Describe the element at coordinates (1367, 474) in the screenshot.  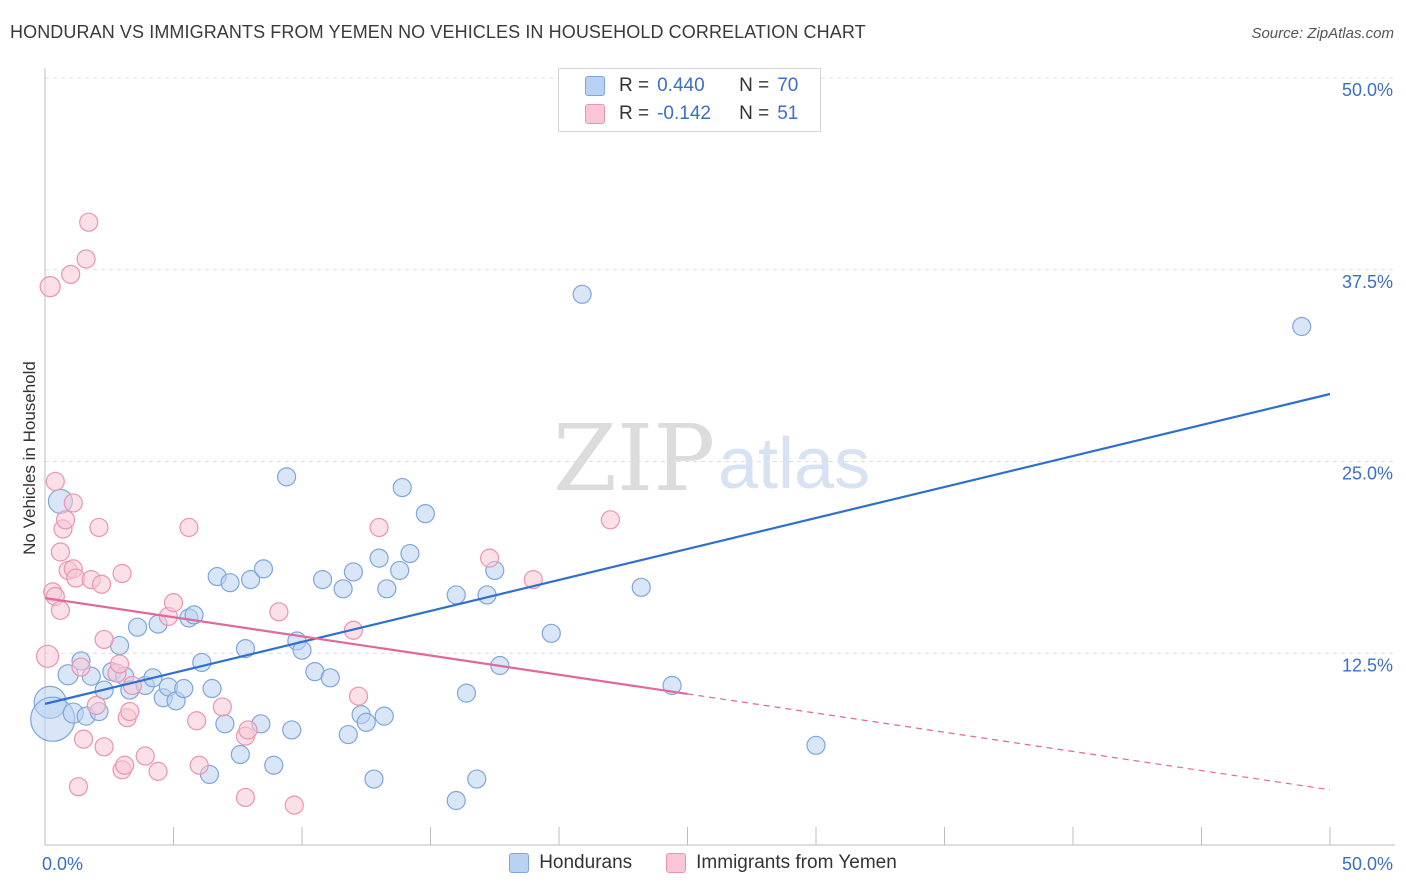
I see `y-tick-label: 25.0%` at that location.